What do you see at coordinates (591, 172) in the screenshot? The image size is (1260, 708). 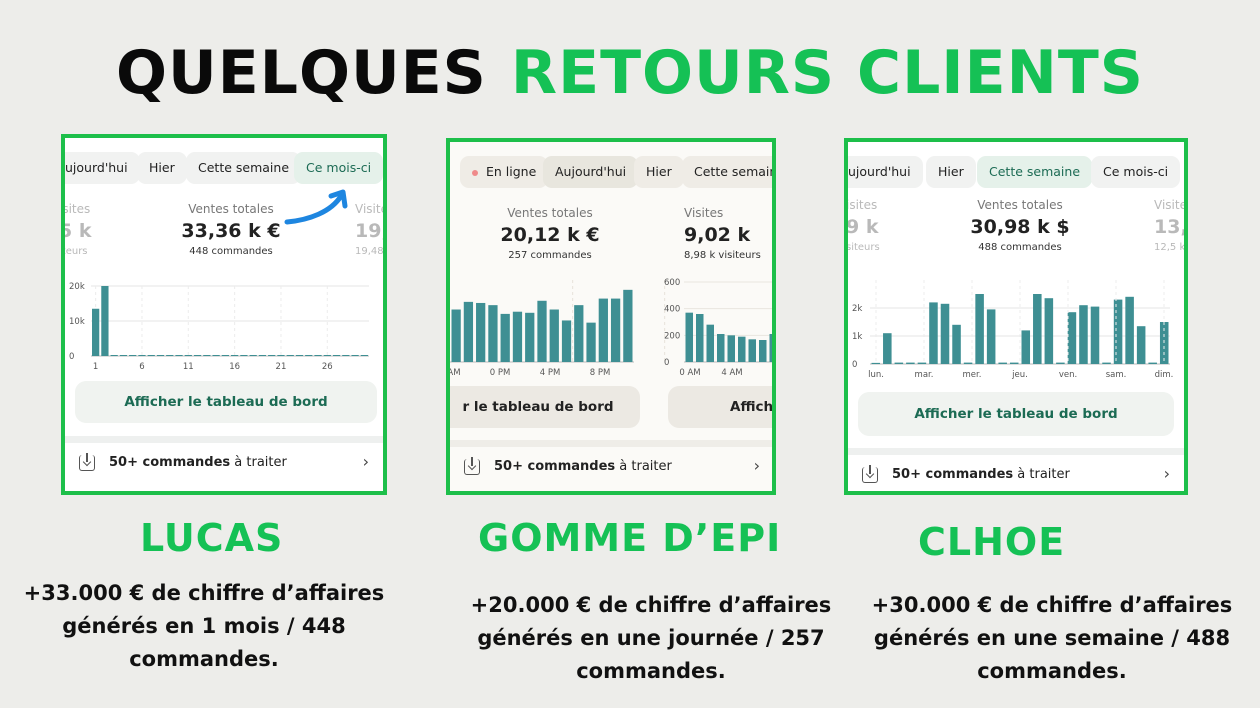 I see `tab-aujourdhui: Aujourd'hui` at bounding box center [591, 172].